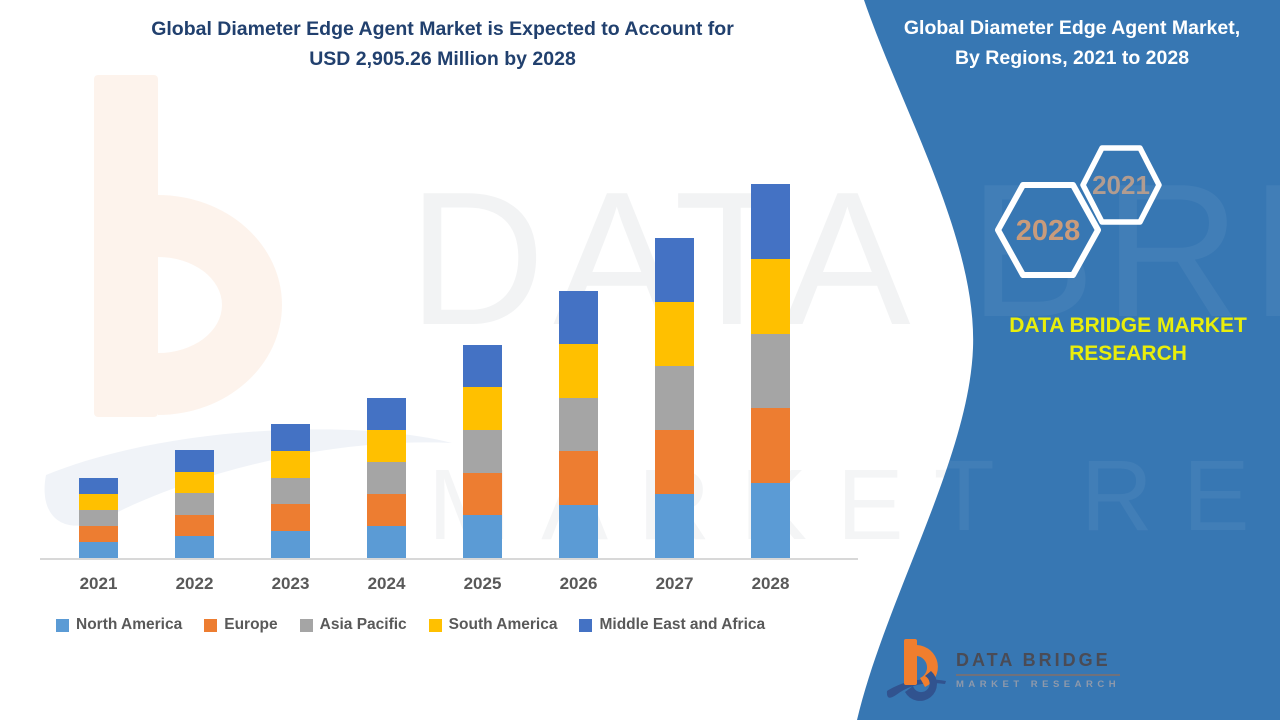 This screenshot has height=720, width=1280. I want to click on data-bridge-logo: DATA BRIDGE MARKET RESEARCH, so click(1002, 670).